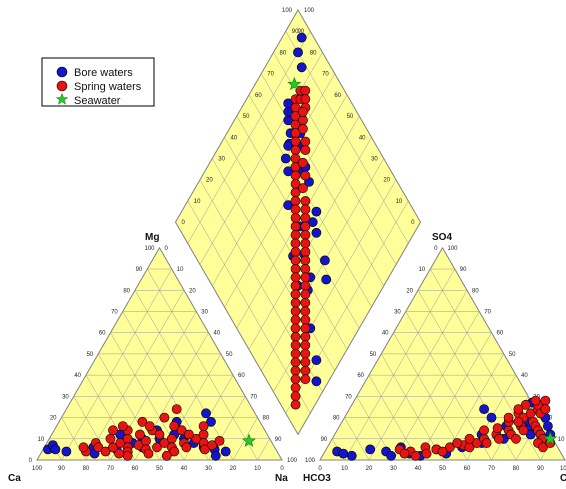  Describe the element at coordinates (418, 469) in the screenshot. I see `tick-label-cl-axis: 40` at that location.